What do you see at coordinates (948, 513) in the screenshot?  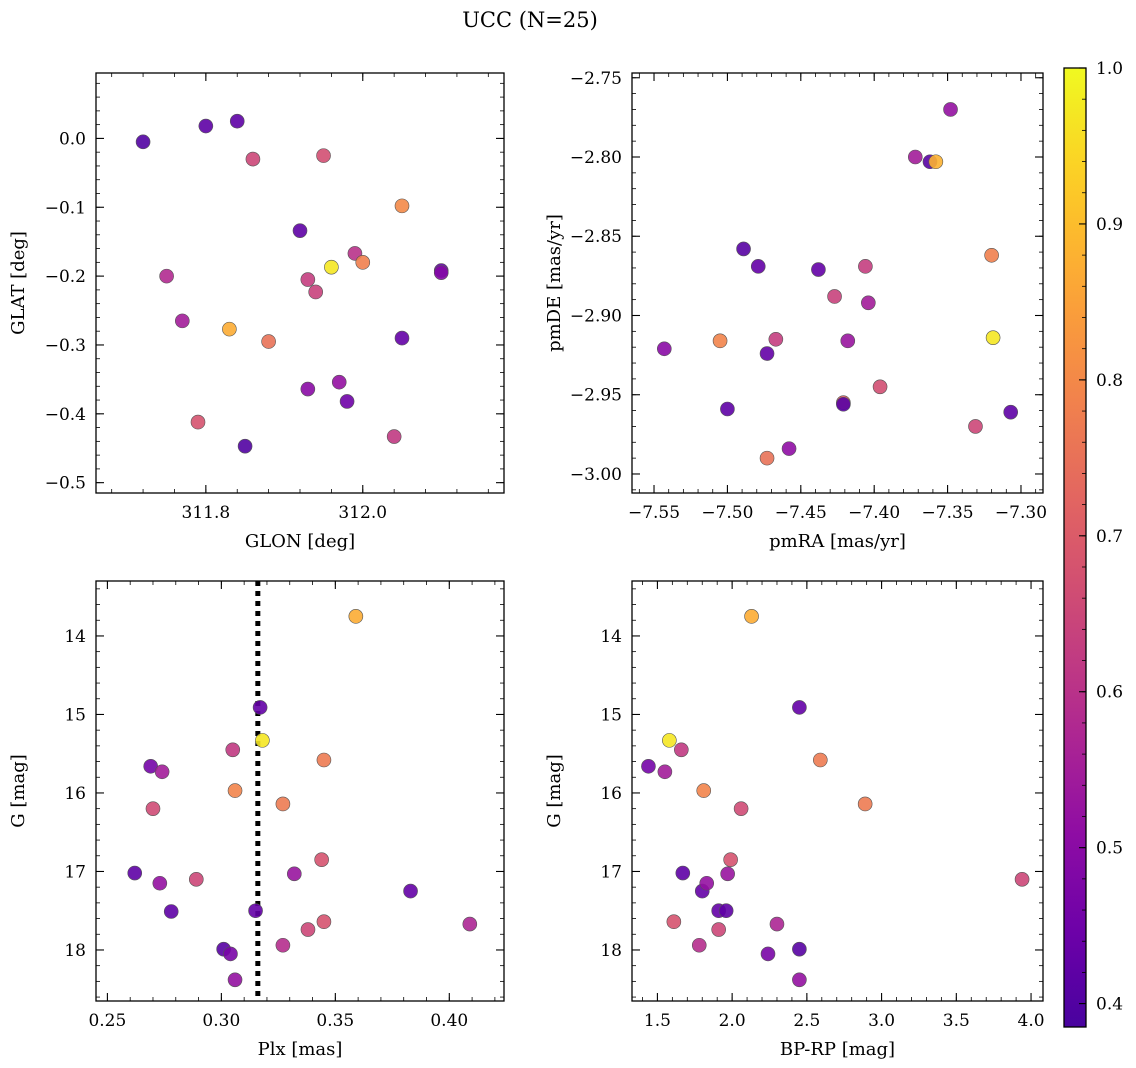 I see `x-tick-label: −7.35` at bounding box center [948, 513].